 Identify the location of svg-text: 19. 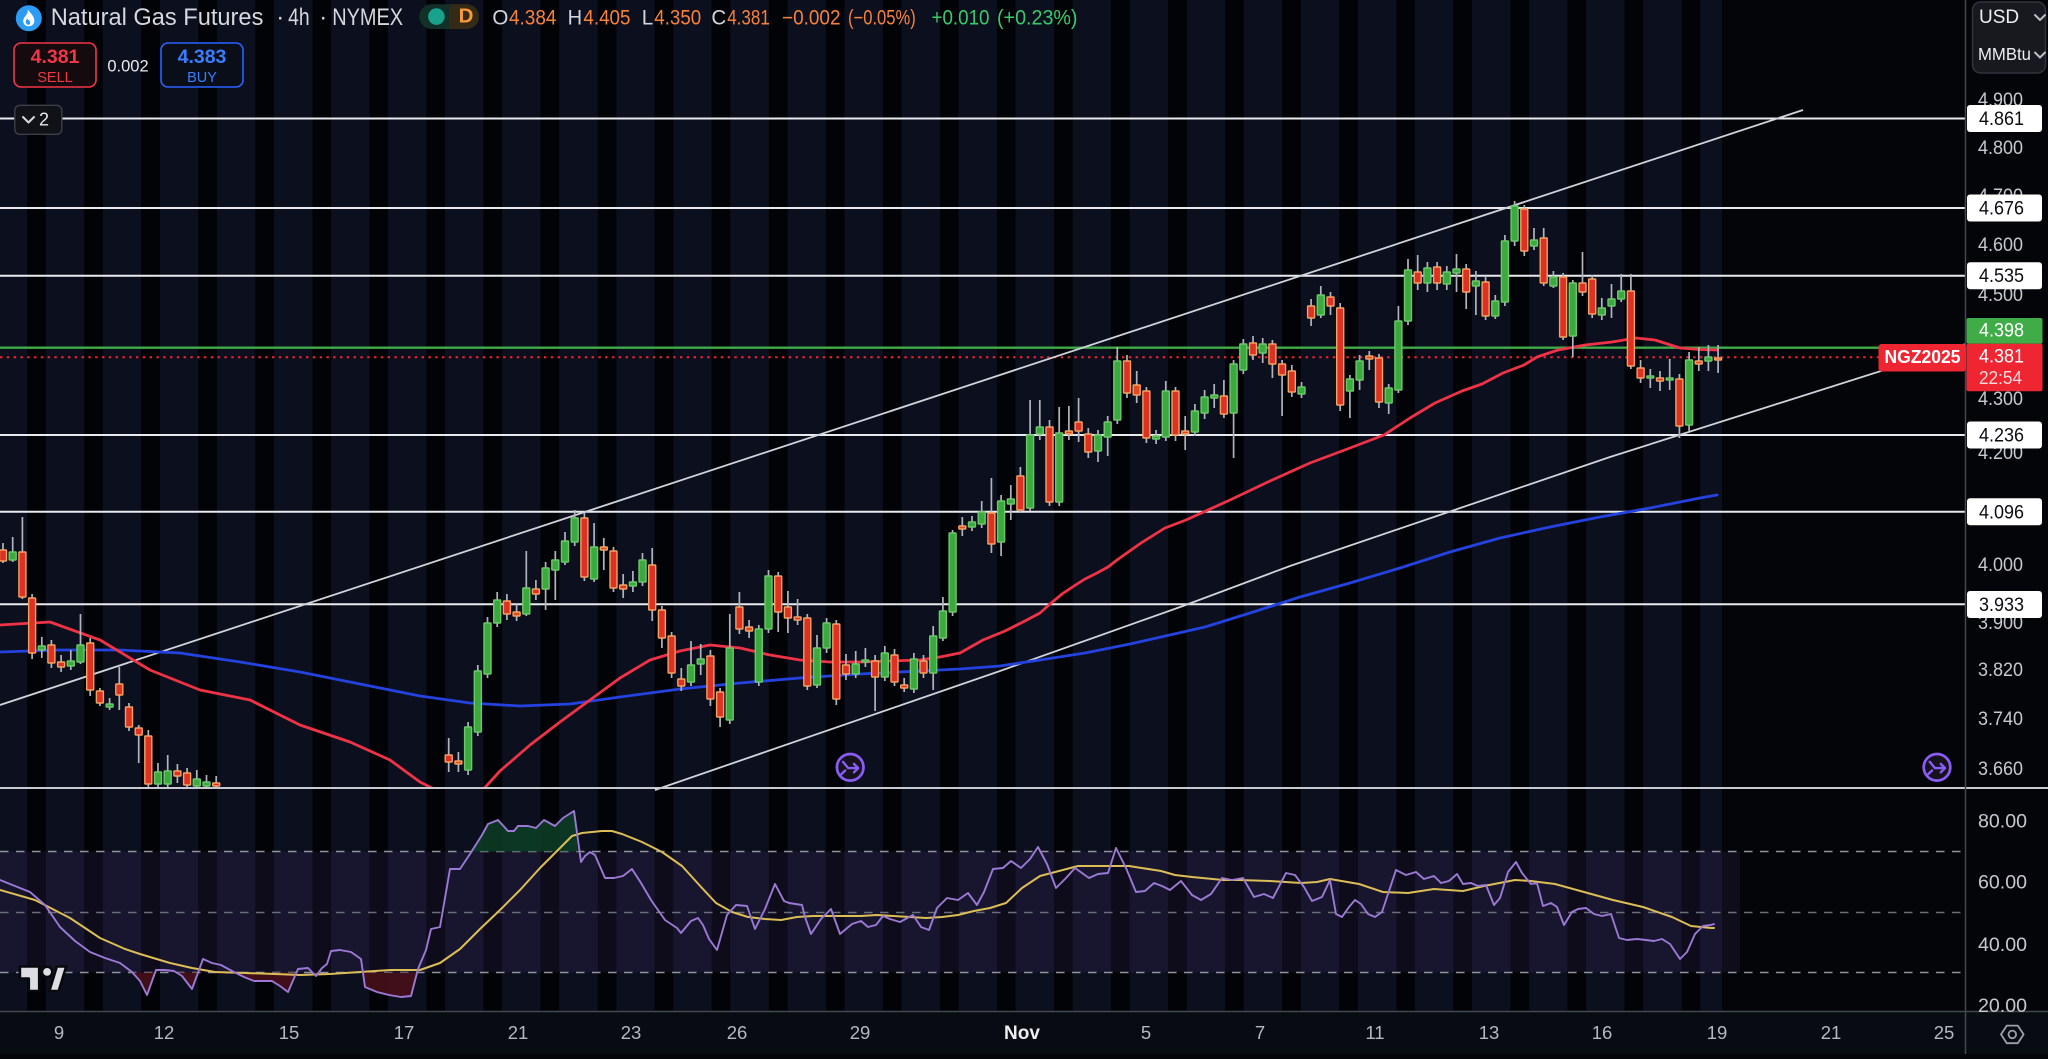
(1717, 1032).